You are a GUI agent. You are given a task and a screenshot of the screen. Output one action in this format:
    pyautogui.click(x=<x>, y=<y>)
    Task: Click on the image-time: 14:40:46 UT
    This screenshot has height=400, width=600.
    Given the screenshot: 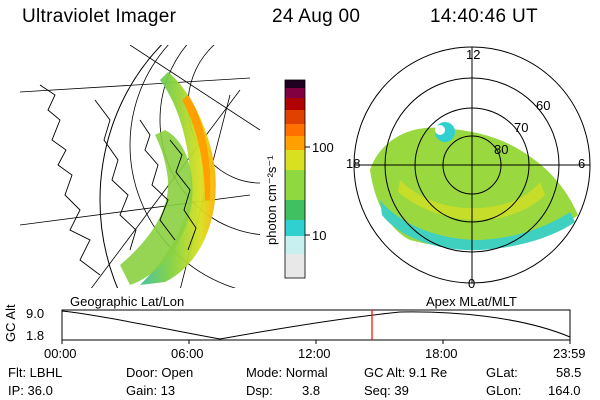 What is the action you would take?
    pyautogui.click(x=484, y=16)
    